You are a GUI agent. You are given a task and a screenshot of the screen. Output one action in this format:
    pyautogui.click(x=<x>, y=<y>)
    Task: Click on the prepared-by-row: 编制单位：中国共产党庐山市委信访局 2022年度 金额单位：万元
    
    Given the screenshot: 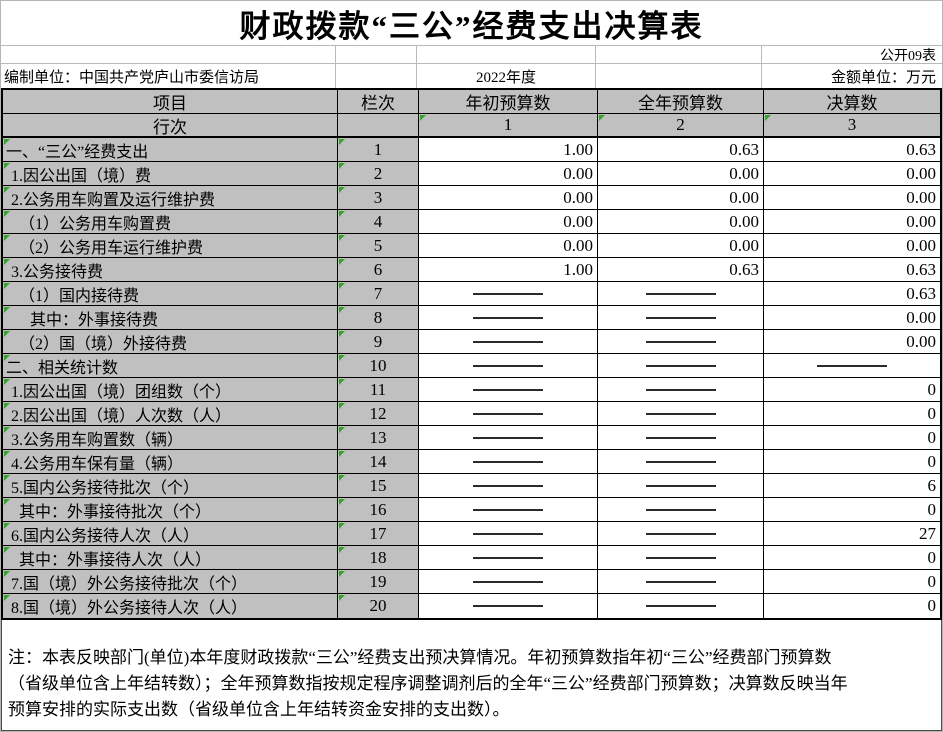 What is the action you would take?
    pyautogui.click(x=471, y=76)
    